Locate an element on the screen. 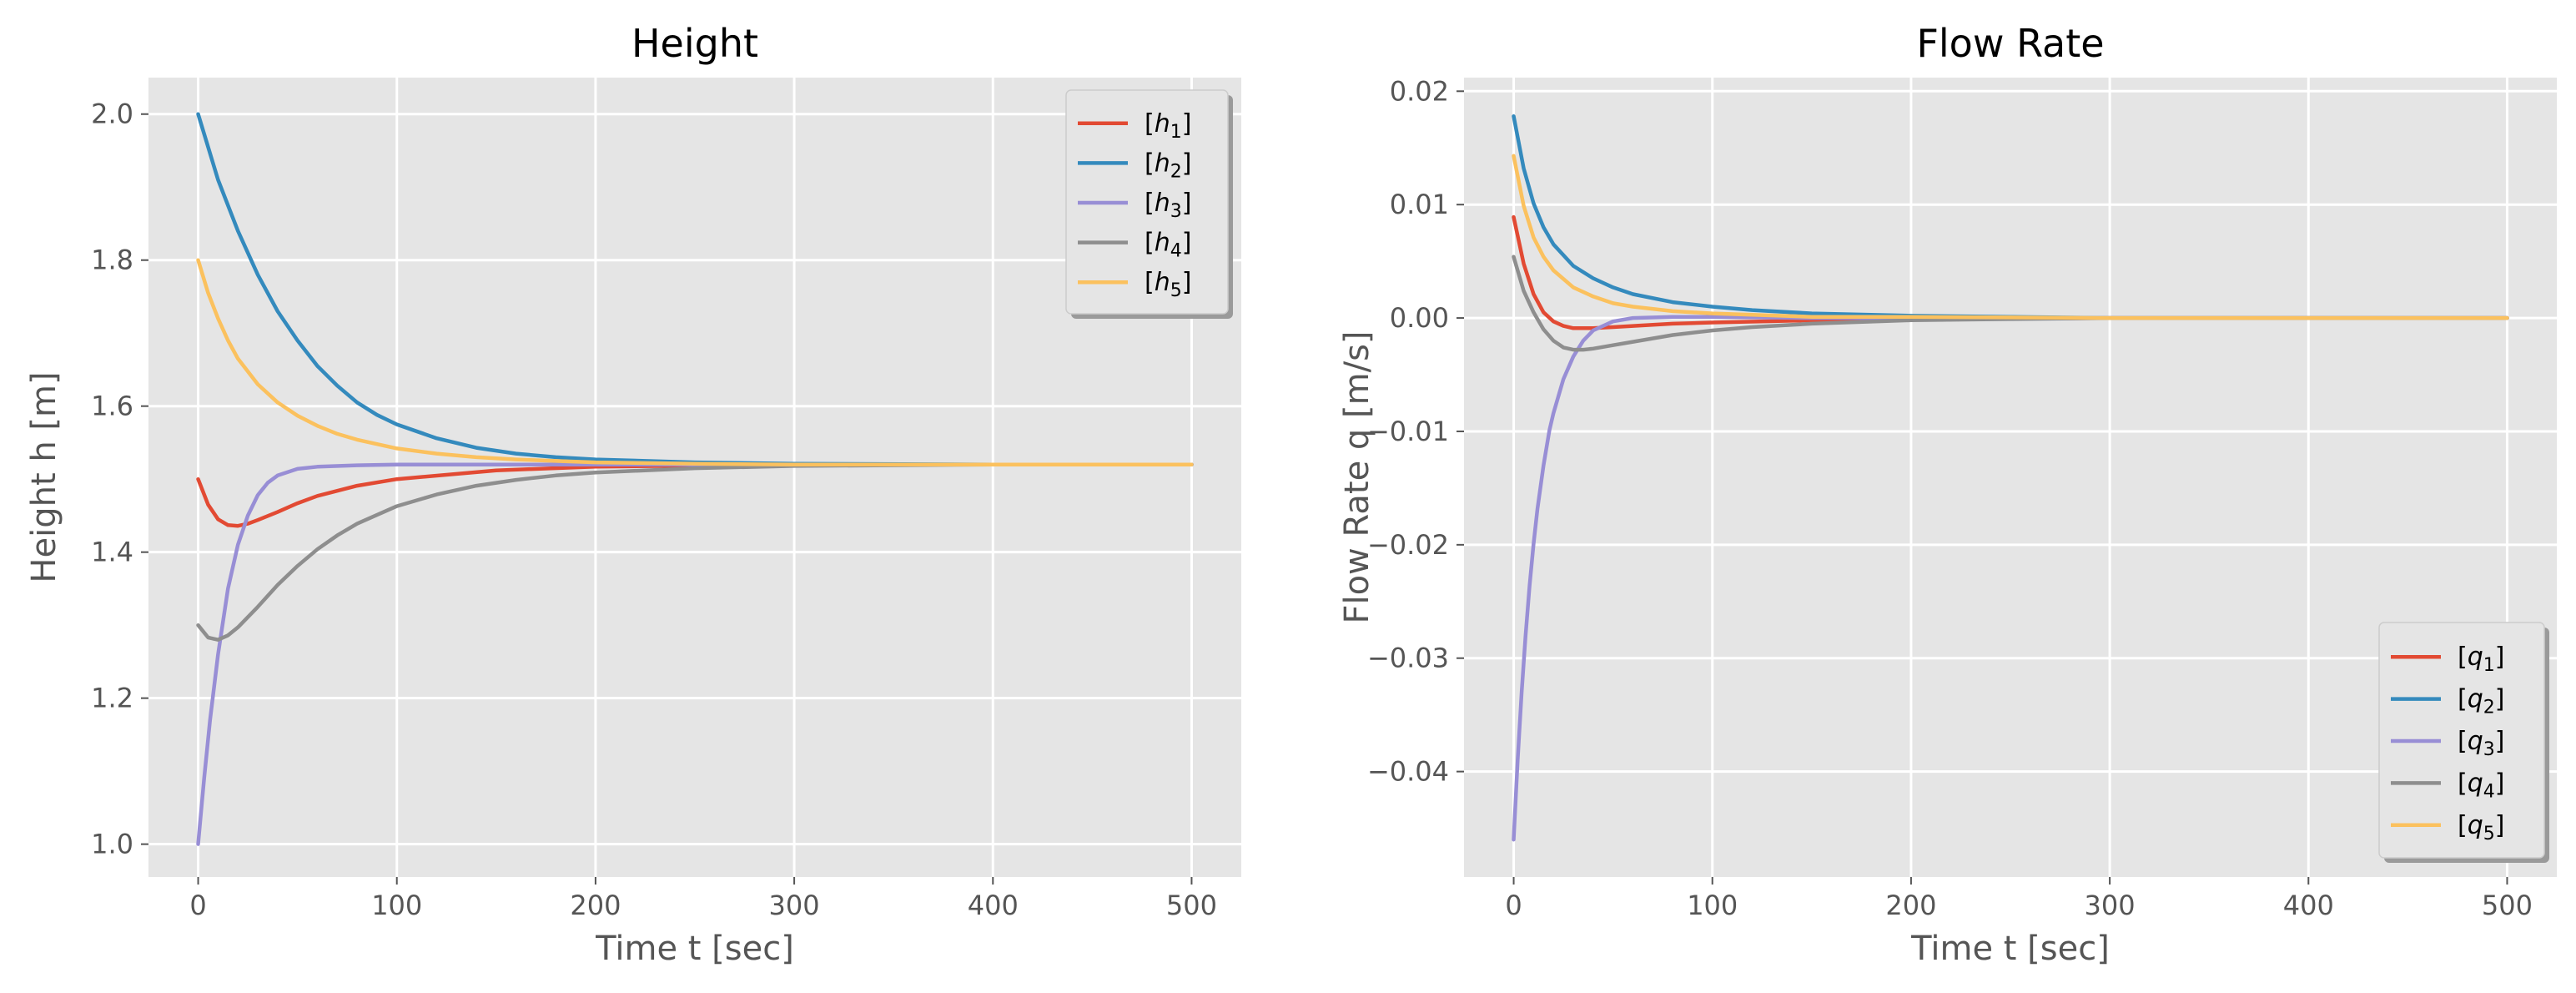 This screenshot has width=2576, height=993. flow-rate-legend-label-5: [q5] is located at coordinates (2481, 828).